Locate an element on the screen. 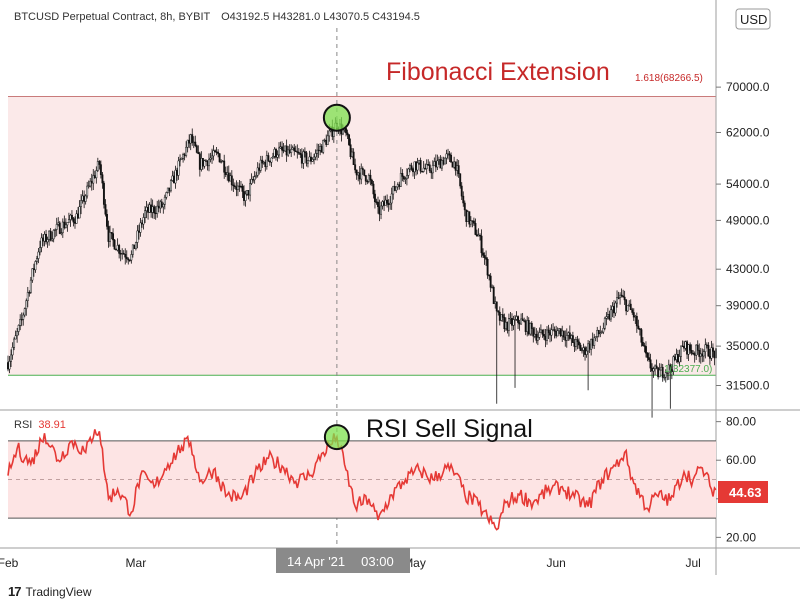  crosshair-date-badge is located at coordinates (343, 560).